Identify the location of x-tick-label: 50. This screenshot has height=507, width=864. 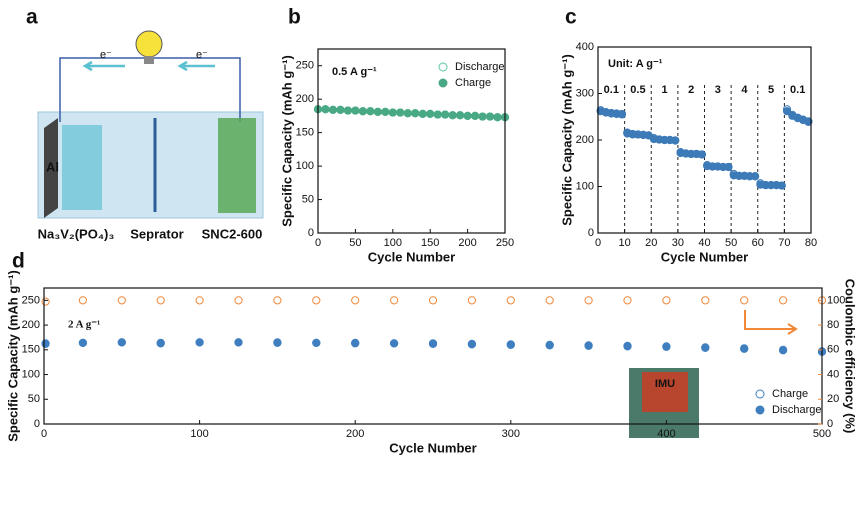
(731, 243).